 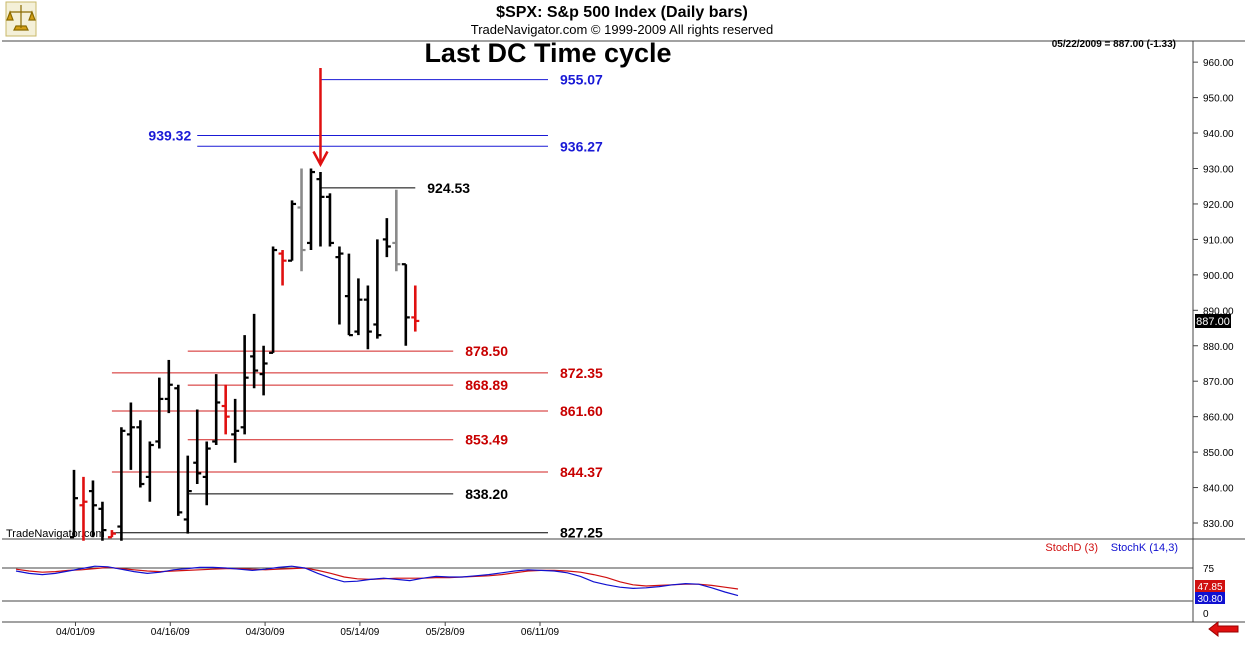 What do you see at coordinates (1218, 489) in the screenshot?
I see `price-tick-label: 840.00` at bounding box center [1218, 489].